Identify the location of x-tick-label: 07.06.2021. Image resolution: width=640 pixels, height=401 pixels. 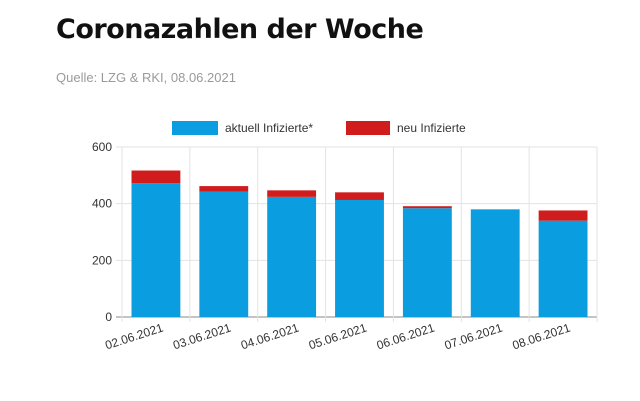
(474, 336).